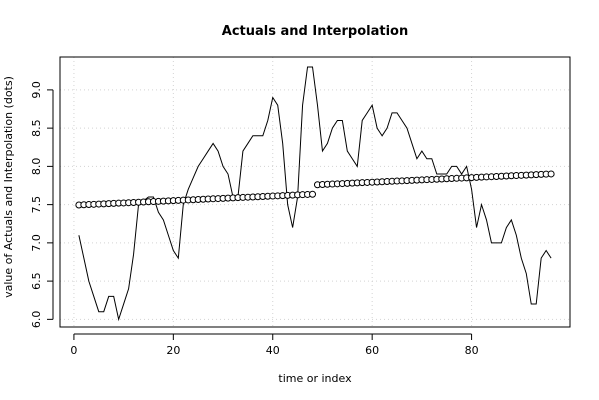 The height and width of the screenshot is (400, 599). What do you see at coordinates (36, 320) in the screenshot?
I see `y-tick-label-0: 6.0` at bounding box center [36, 320].